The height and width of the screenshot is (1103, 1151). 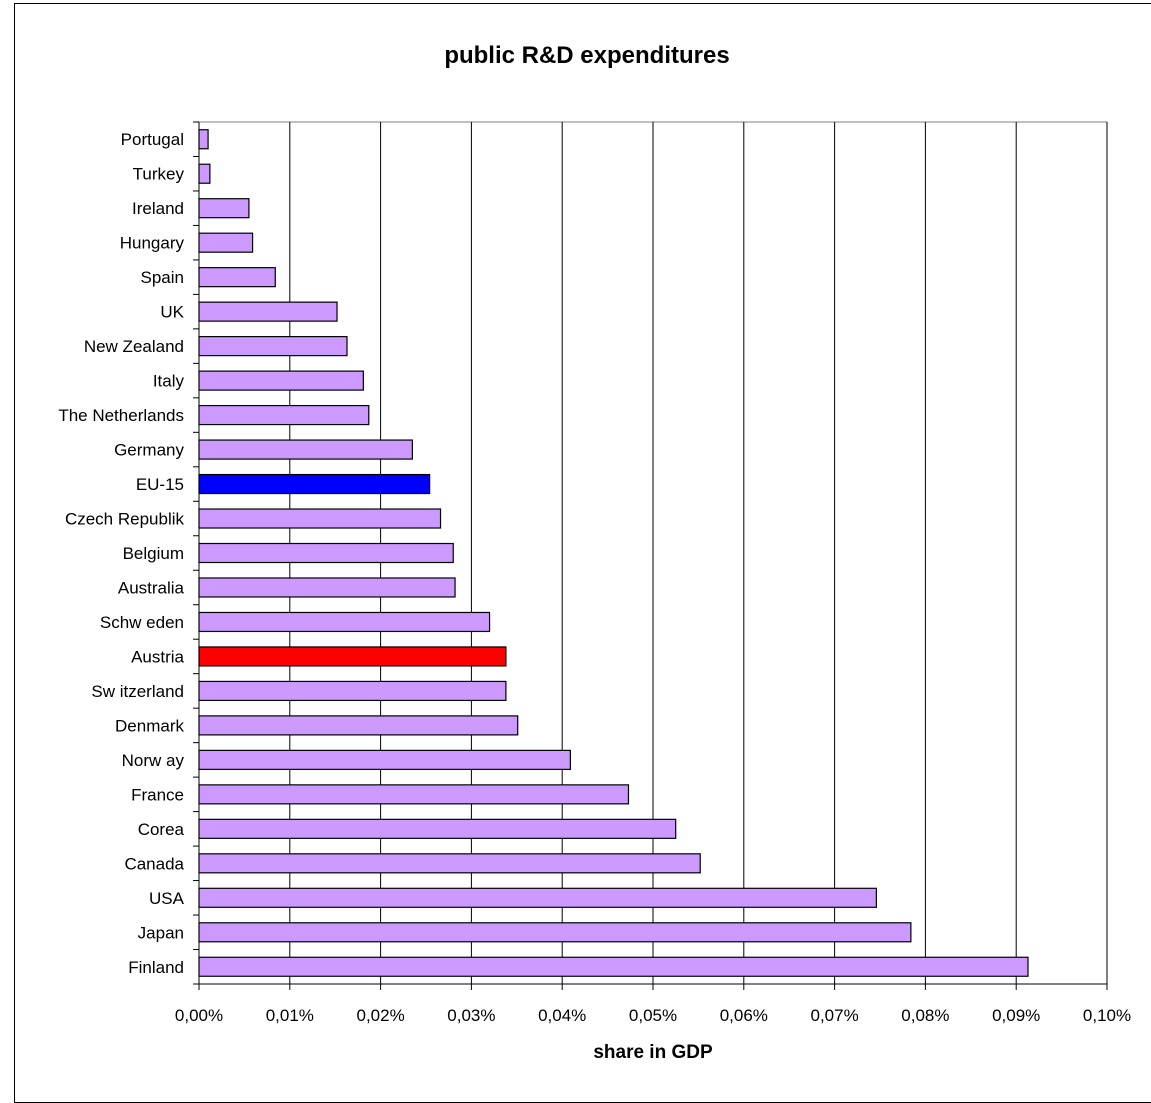 What do you see at coordinates (125, 519) in the screenshot?
I see `category-label: Czech Republik` at bounding box center [125, 519].